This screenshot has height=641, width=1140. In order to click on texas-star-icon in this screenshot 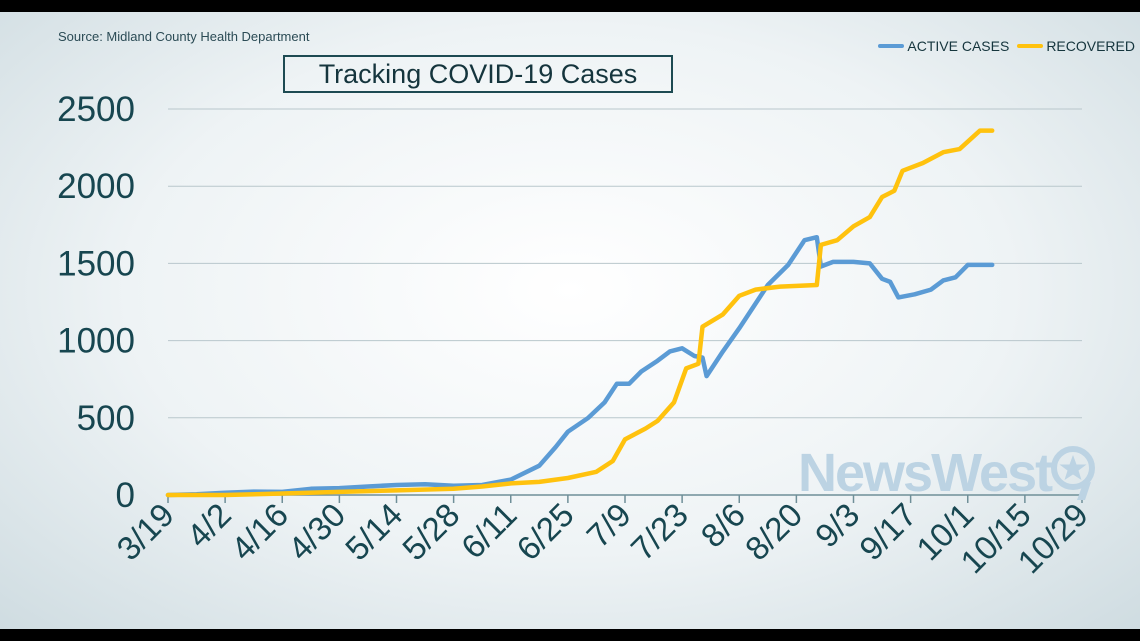, I will do `click(1073, 473)`.